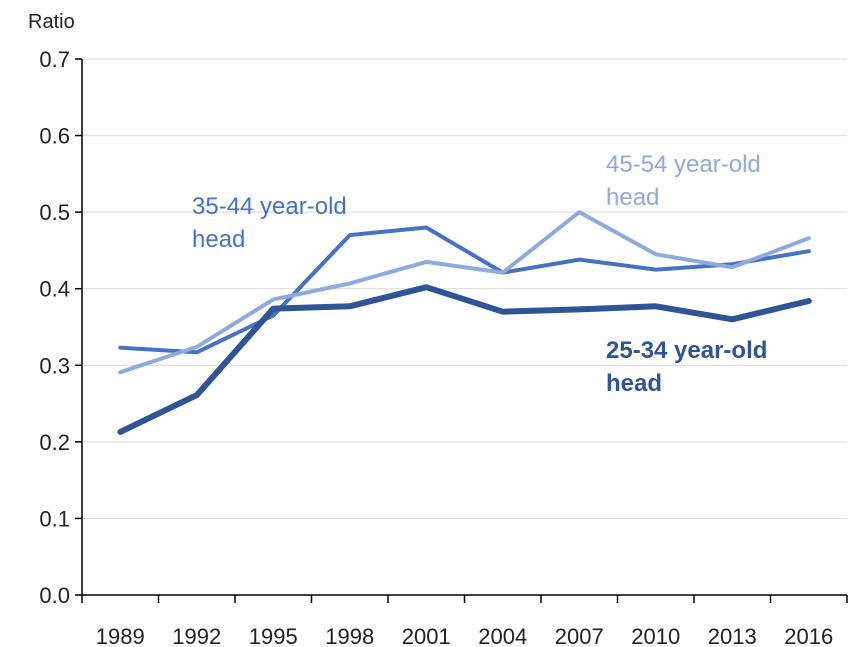  Describe the element at coordinates (54, 365) in the screenshot. I see `y-tick-label: 0.3` at that location.